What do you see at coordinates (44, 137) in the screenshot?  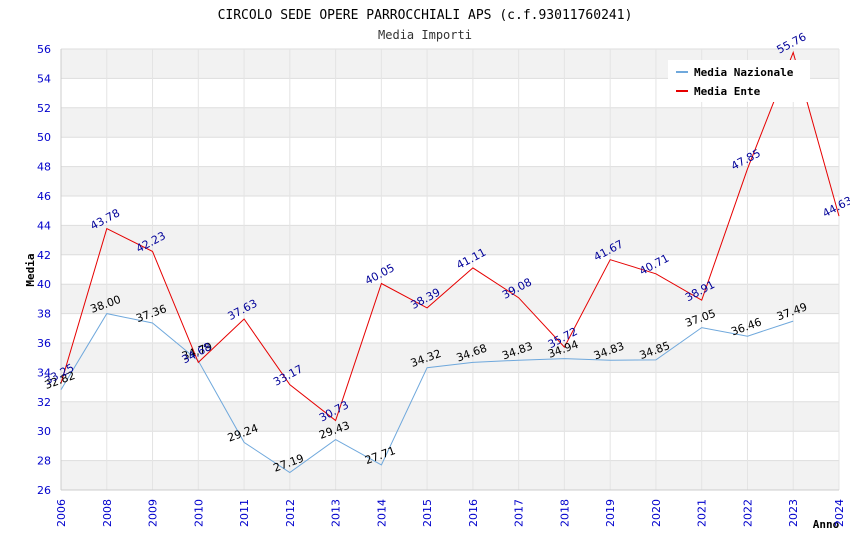 I see `y-tick-label: 50` at bounding box center [44, 137].